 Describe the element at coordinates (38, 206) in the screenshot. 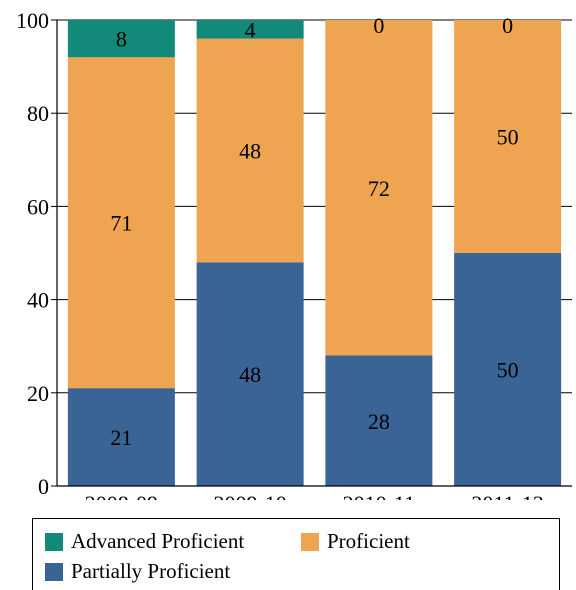

I see `y-tick-label-60: 60` at that location.